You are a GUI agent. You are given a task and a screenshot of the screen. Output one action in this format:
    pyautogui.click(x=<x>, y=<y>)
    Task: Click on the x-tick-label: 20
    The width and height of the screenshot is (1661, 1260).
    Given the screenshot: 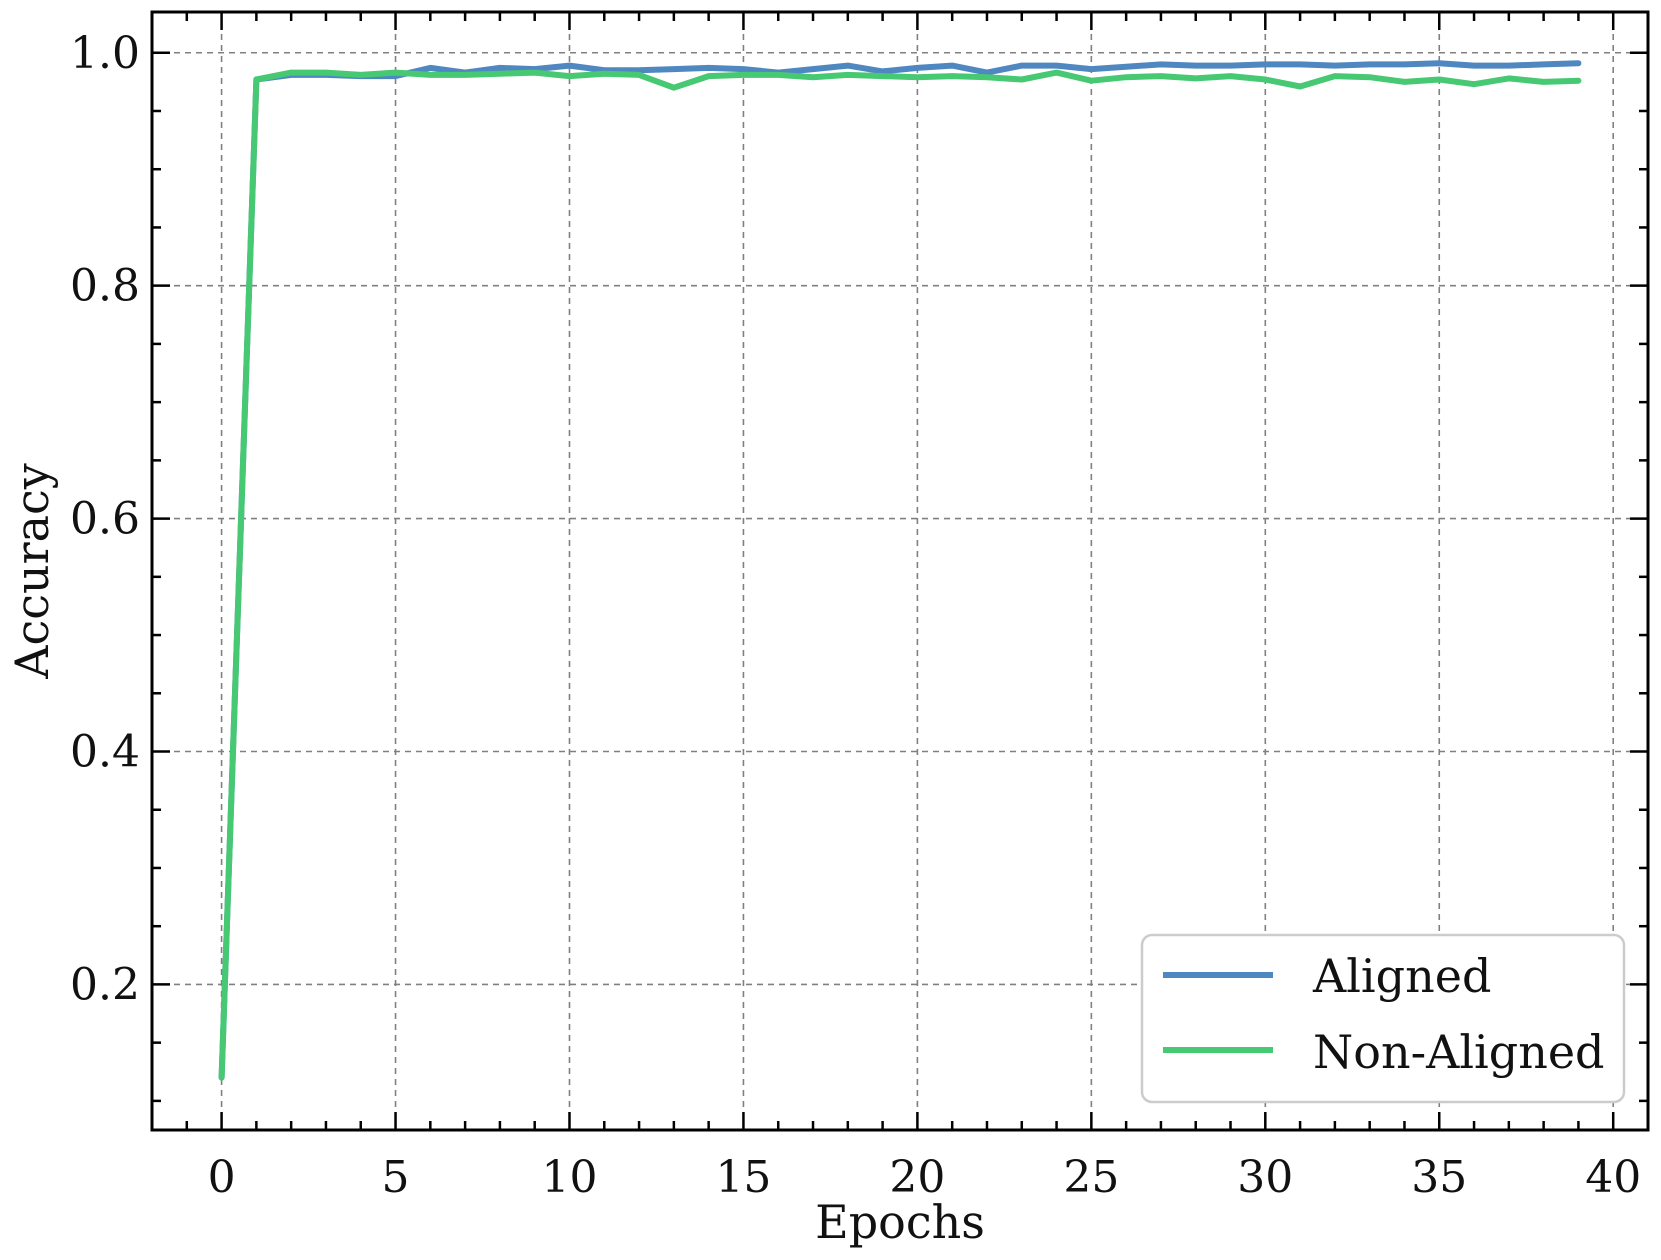 What is the action you would take?
    pyautogui.click(x=917, y=1177)
    